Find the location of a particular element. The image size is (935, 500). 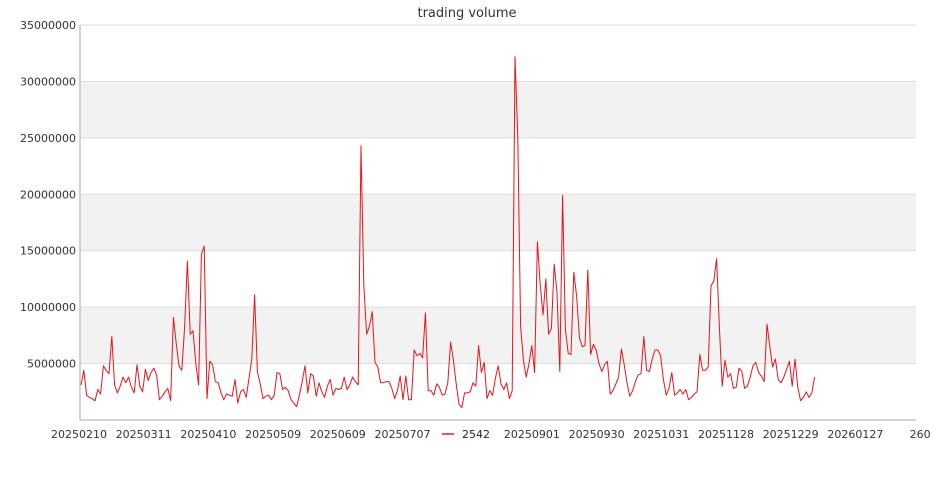

x-tick-label: 20250210 is located at coordinates (79, 434).